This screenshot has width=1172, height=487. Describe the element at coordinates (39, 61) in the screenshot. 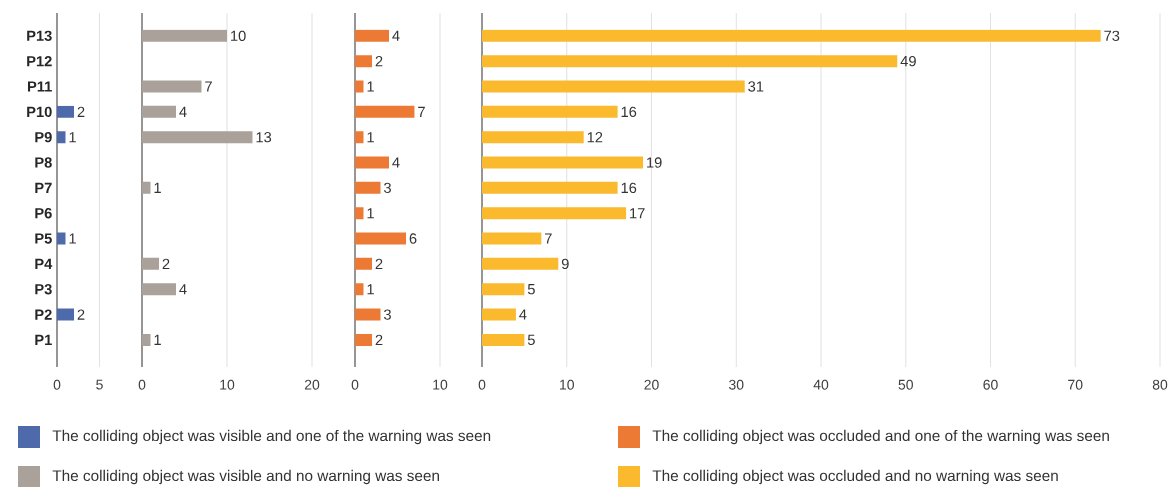

I see `y-tick-label: P12` at that location.